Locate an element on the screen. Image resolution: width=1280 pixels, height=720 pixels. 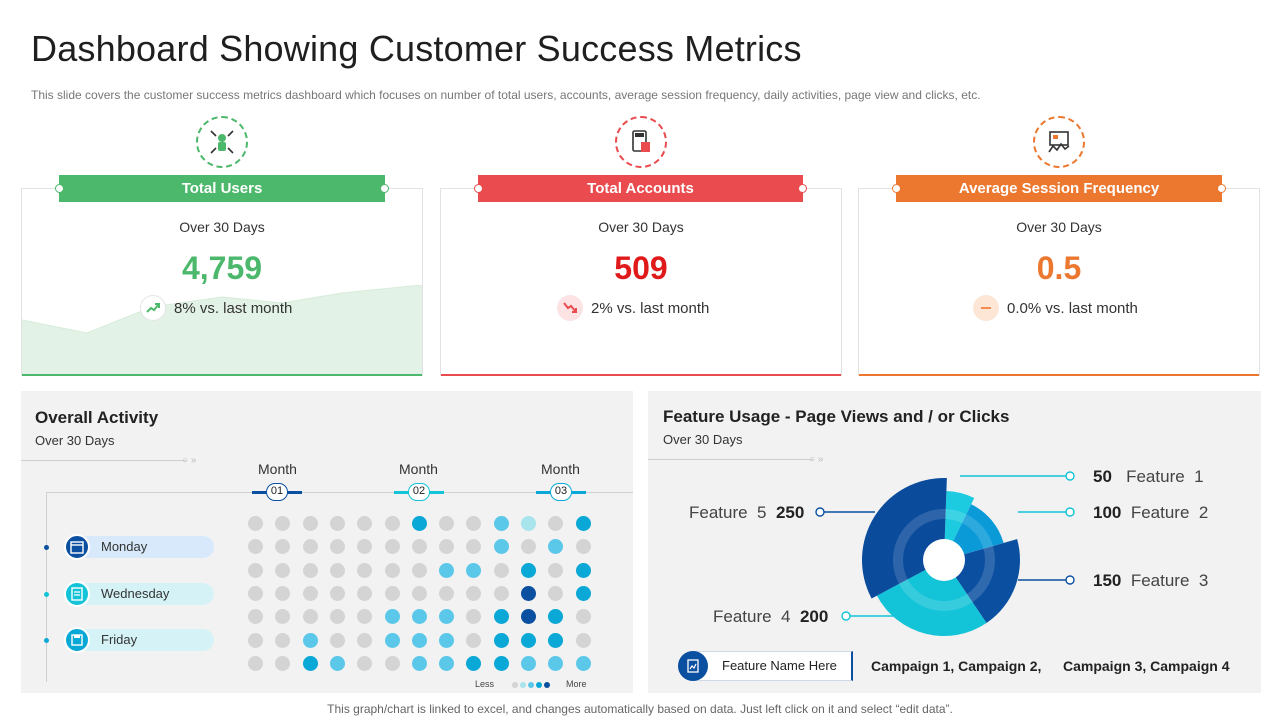
month-label-3: Month is located at coordinates (560, 469).